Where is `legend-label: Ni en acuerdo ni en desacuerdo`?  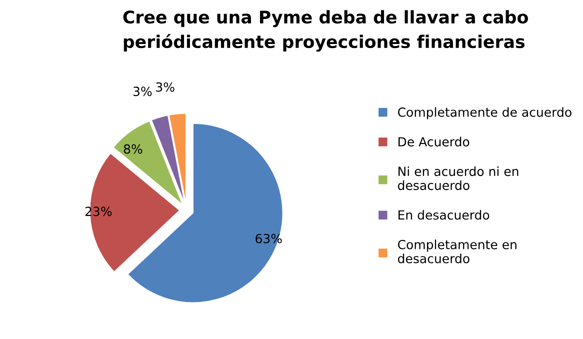 legend-label: Ni en acuerdo ni en desacuerdo is located at coordinates (458, 178).